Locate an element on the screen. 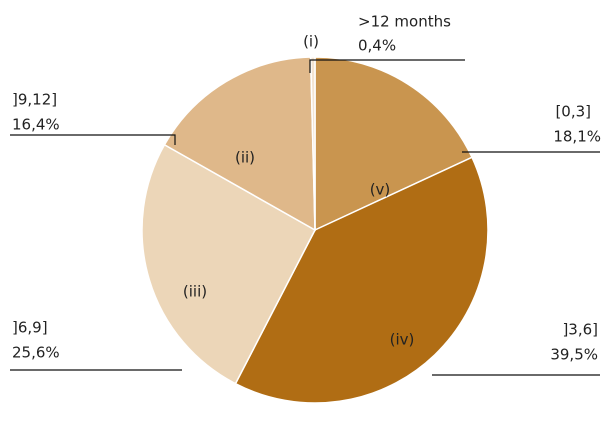 The image size is (602, 425). value-label: 16,4% is located at coordinates (36, 125).